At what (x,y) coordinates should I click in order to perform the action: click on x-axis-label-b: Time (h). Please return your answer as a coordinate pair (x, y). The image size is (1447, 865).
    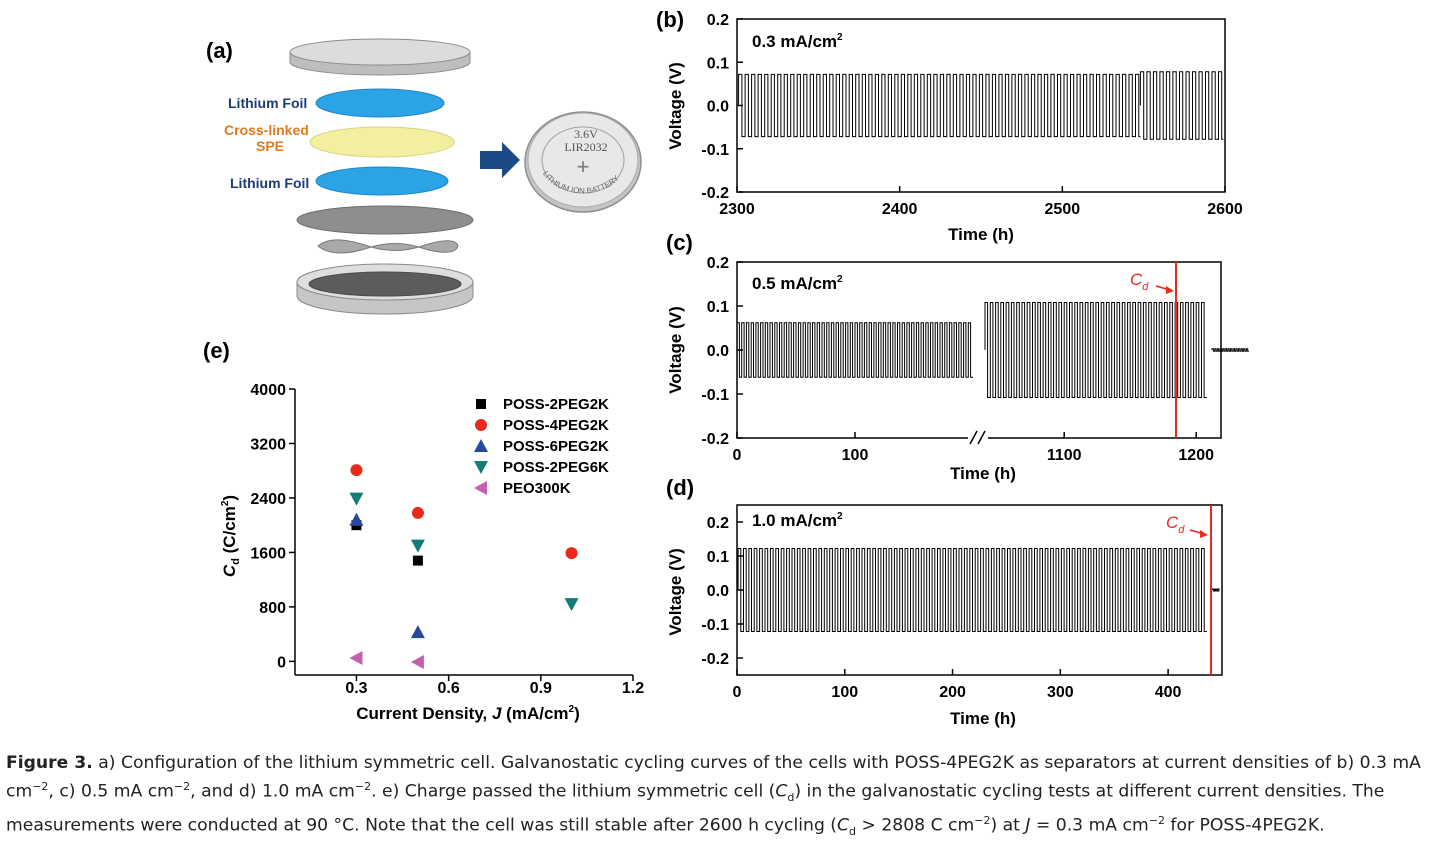
    Looking at the image, I should click on (981, 234).